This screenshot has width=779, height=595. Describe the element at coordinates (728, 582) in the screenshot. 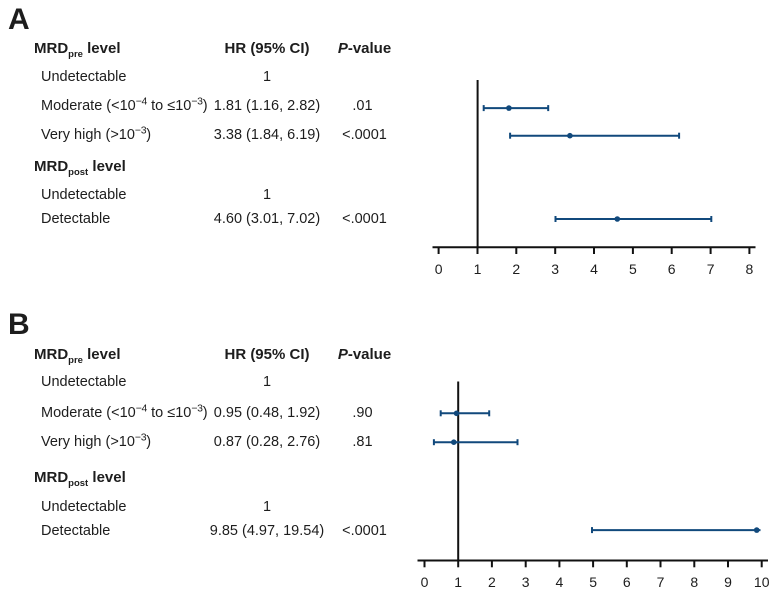

I see `svg-text: 9` at that location.